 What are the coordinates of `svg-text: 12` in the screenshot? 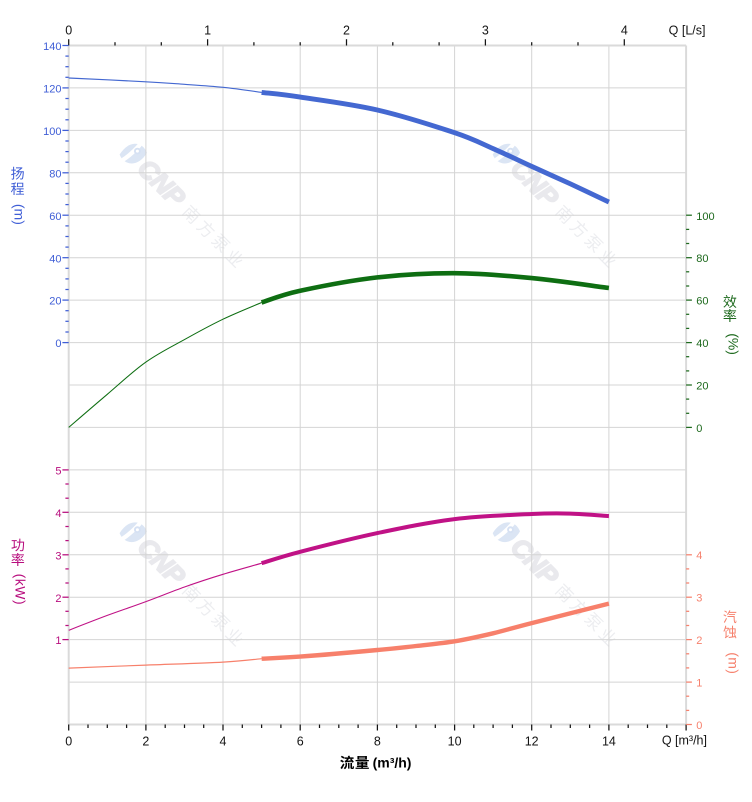 It's located at (532, 741).